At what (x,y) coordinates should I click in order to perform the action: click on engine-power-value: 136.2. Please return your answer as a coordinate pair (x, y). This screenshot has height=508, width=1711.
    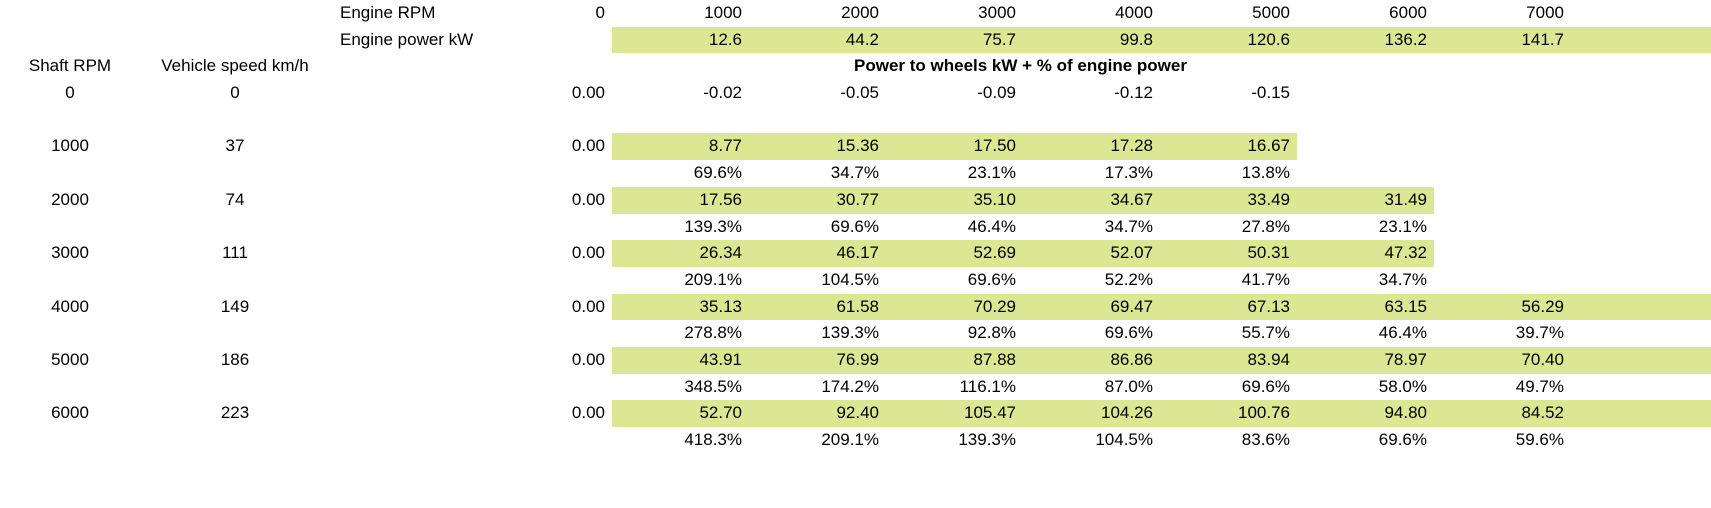
    Looking at the image, I should click on (1365, 40).